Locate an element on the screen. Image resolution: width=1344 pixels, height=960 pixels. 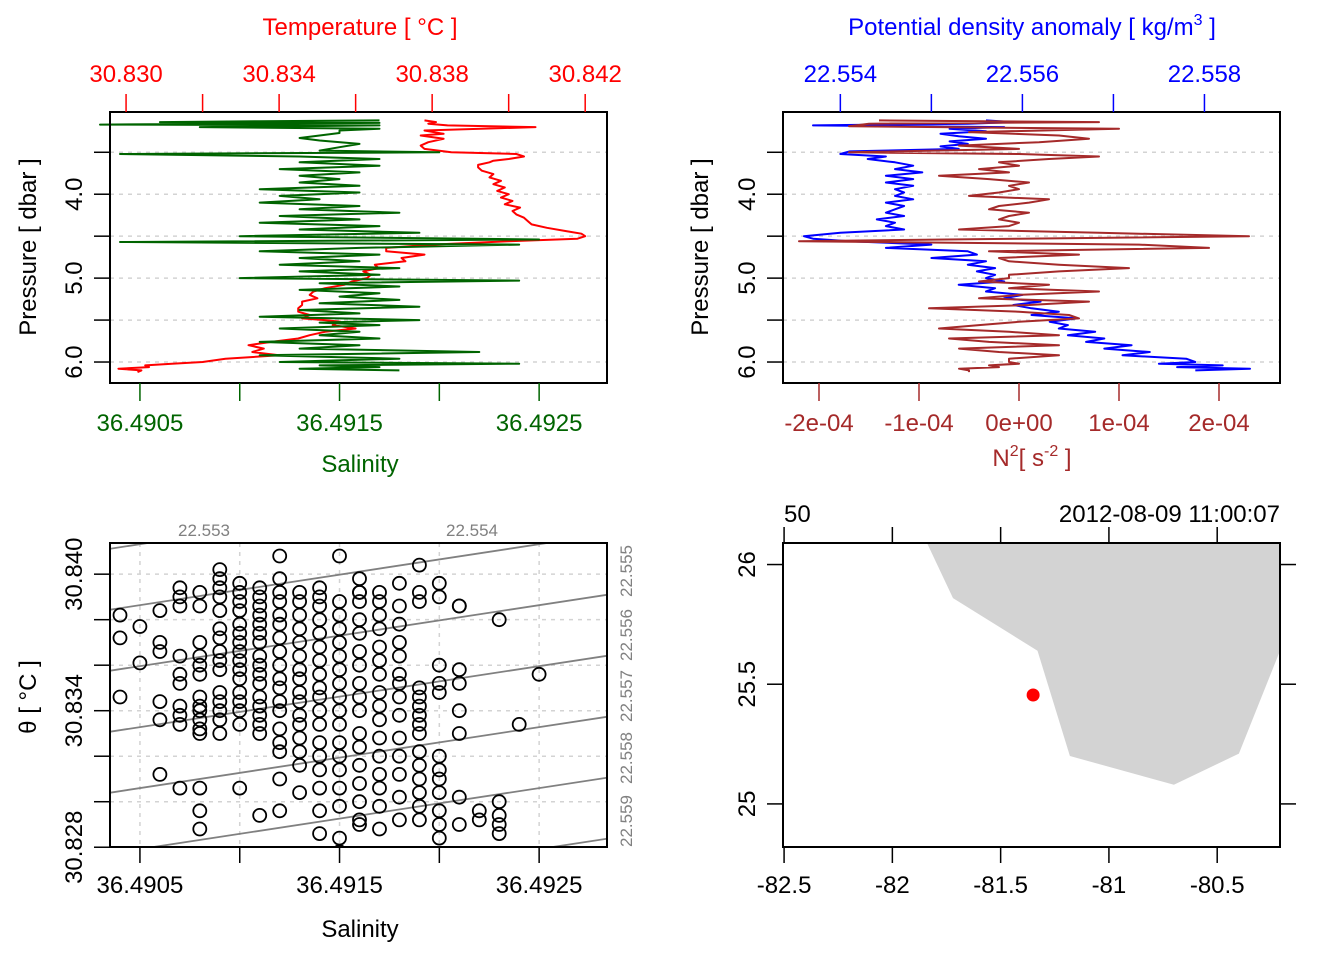
y-axis-latitude: 25 25.5 26 is located at coordinates (758, 684).